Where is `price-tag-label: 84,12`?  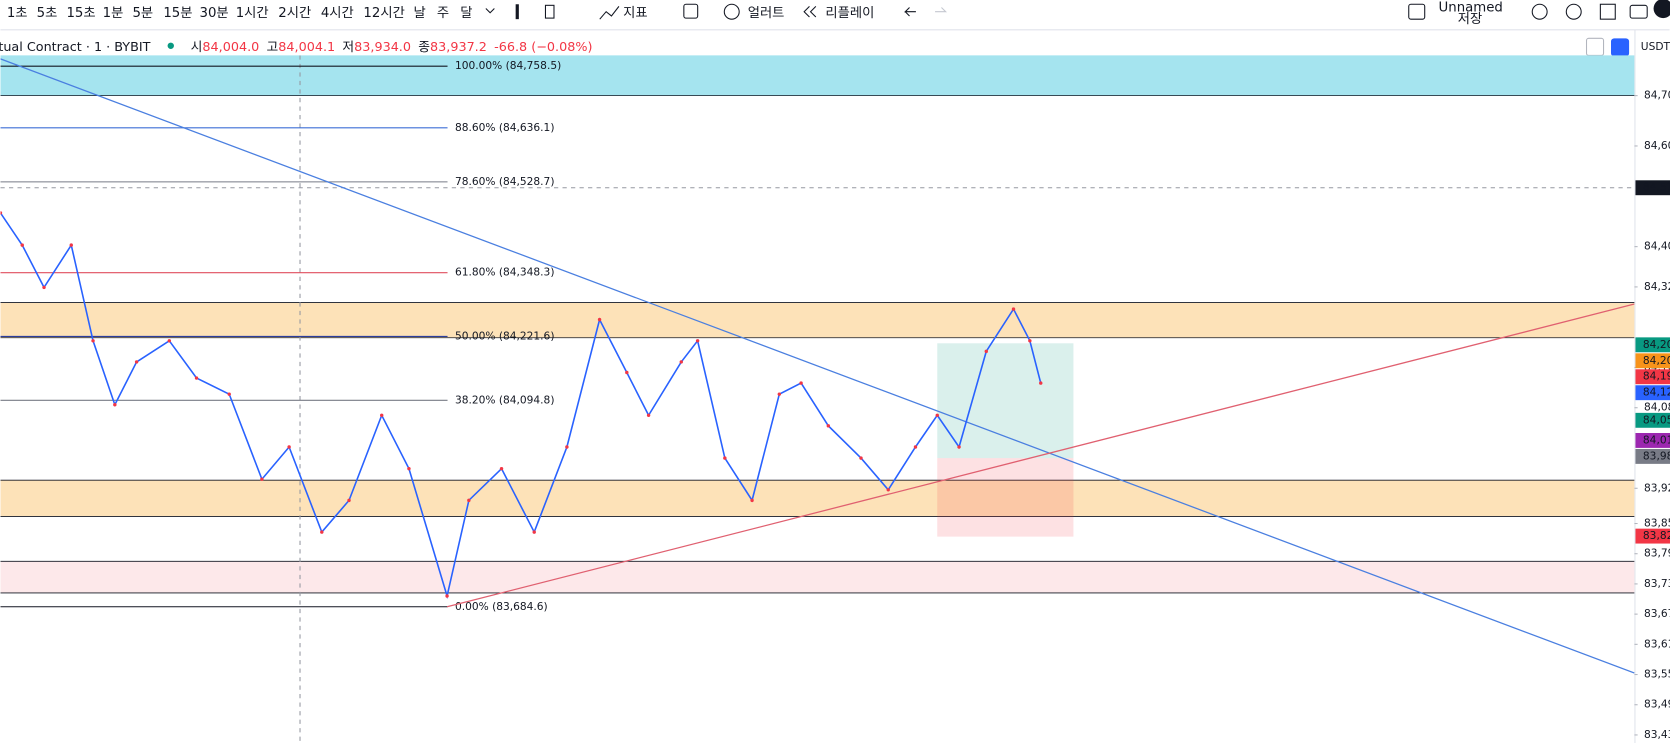
price-tag-label: 84,12 is located at coordinates (1656, 392).